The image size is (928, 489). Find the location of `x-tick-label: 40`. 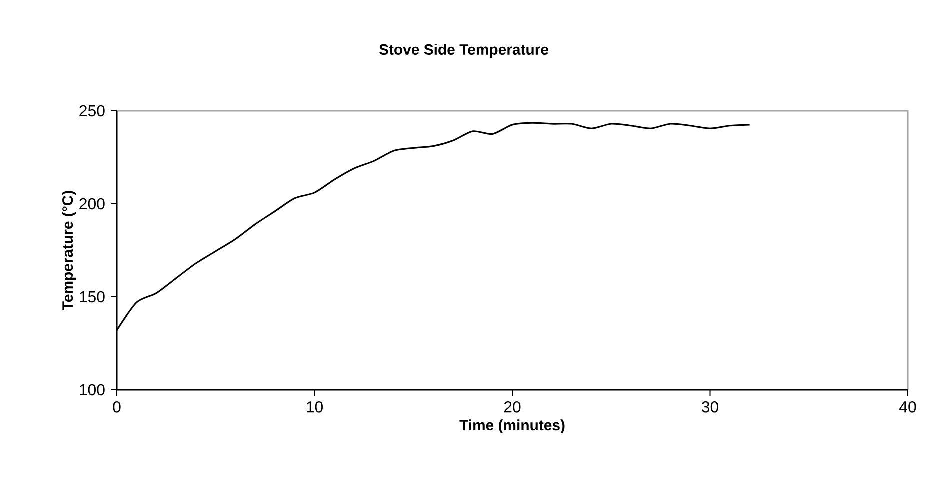

x-tick-label: 40 is located at coordinates (908, 407).